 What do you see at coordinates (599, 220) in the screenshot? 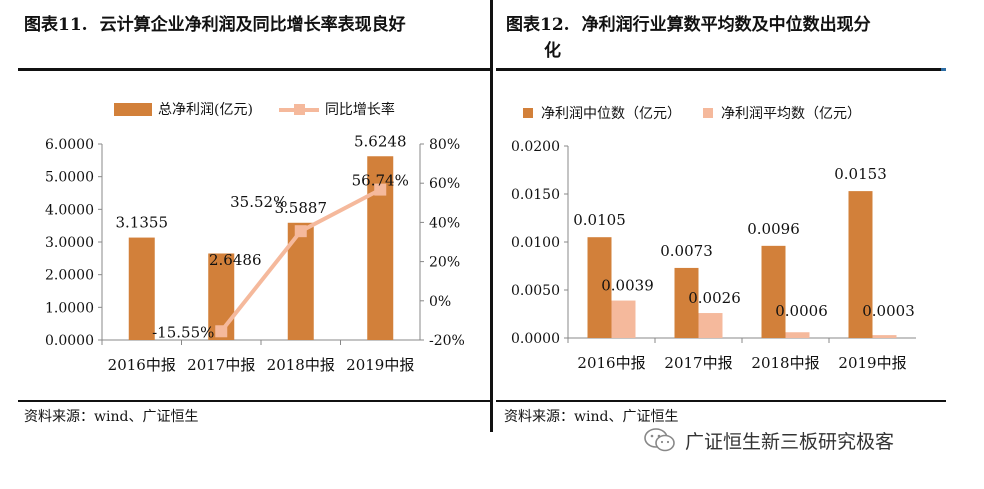
I see `bar-label-median: 0.0105` at bounding box center [599, 220].